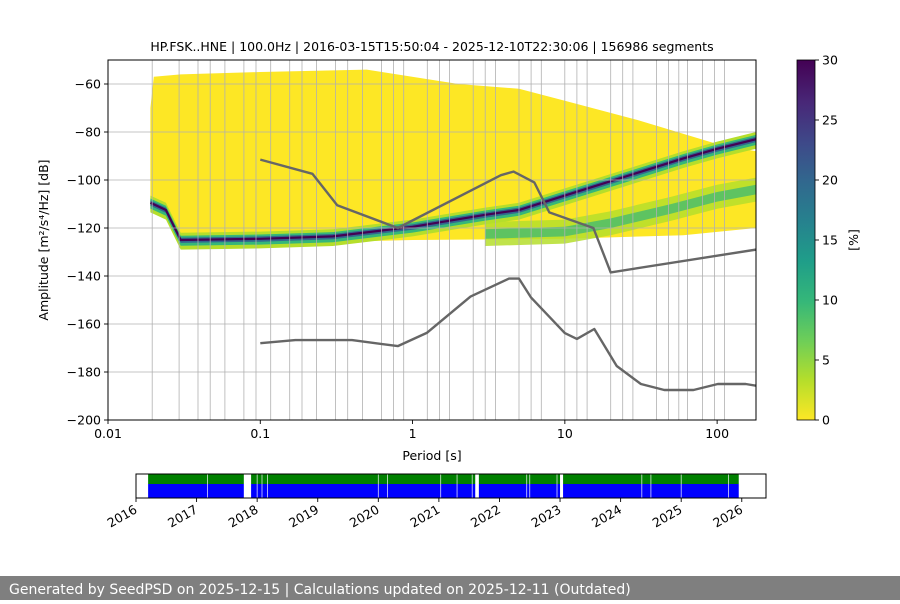 This screenshot has width=900, height=604. What do you see at coordinates (364, 516) in the screenshot?
I see `year-tick-label: 2020` at bounding box center [364, 516].